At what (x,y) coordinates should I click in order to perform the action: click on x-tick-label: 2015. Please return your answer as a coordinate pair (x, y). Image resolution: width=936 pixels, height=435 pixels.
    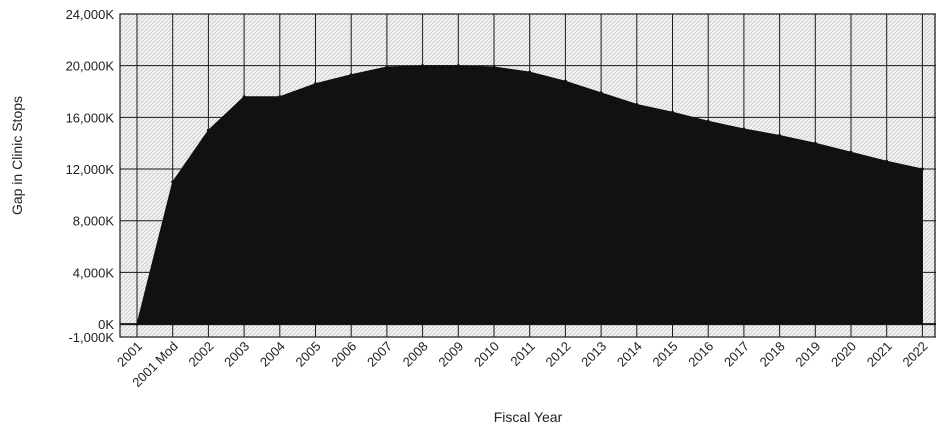
    Looking at the image, I should click on (665, 354).